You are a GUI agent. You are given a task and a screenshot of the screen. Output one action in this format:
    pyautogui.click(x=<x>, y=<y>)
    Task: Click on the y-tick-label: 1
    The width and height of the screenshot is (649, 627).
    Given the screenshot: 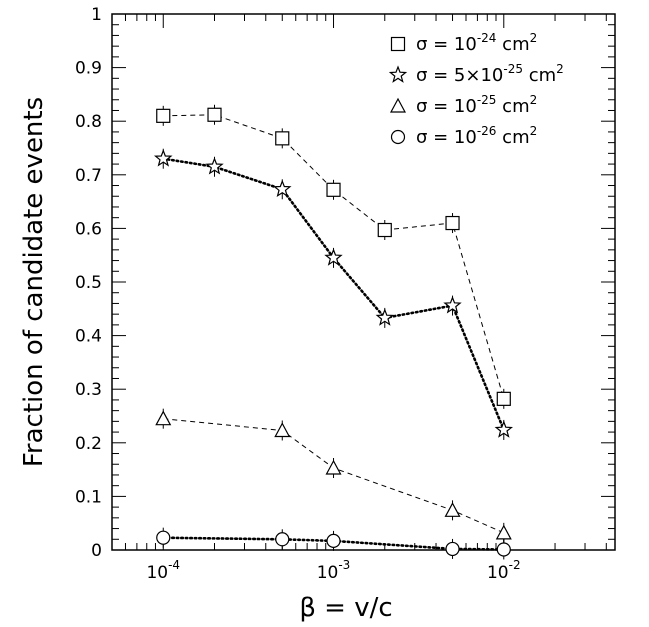 What is the action you would take?
    pyautogui.click(x=96, y=15)
    